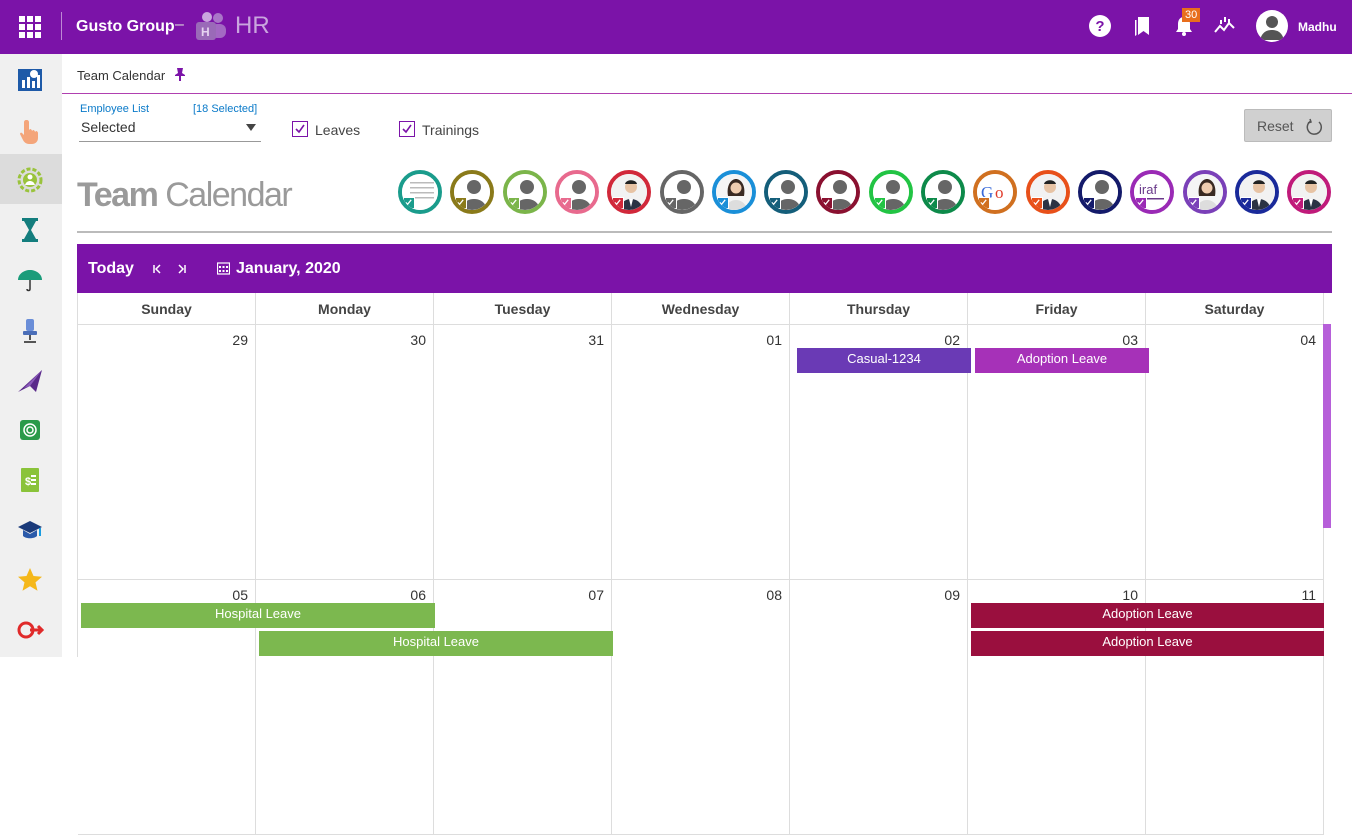  I want to click on app-launcher-icon, so click(30, 27).